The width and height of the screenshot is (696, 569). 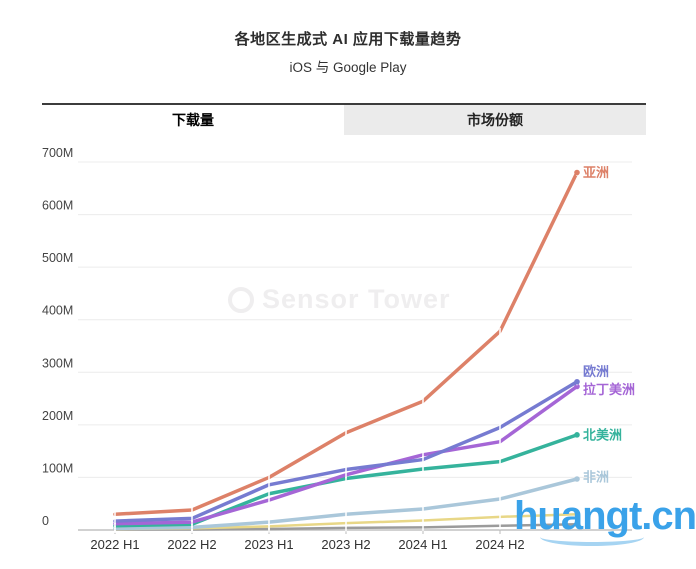 What do you see at coordinates (193, 120) in the screenshot?
I see `tab-downloads: 下载量` at bounding box center [193, 120].